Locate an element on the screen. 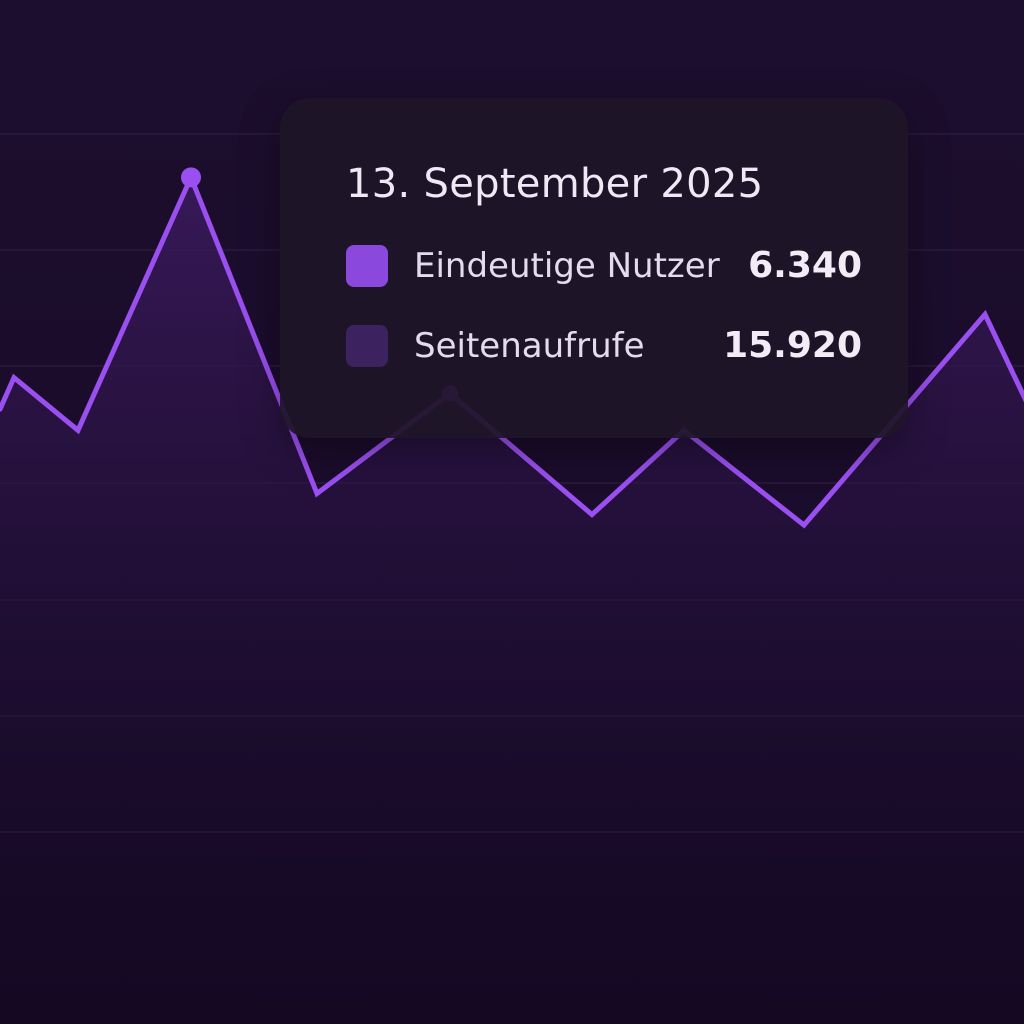 This screenshot has width=1024, height=1024. tooltip-row-unique-users: Eindeutige Nutzer 6.340 is located at coordinates (604, 266).